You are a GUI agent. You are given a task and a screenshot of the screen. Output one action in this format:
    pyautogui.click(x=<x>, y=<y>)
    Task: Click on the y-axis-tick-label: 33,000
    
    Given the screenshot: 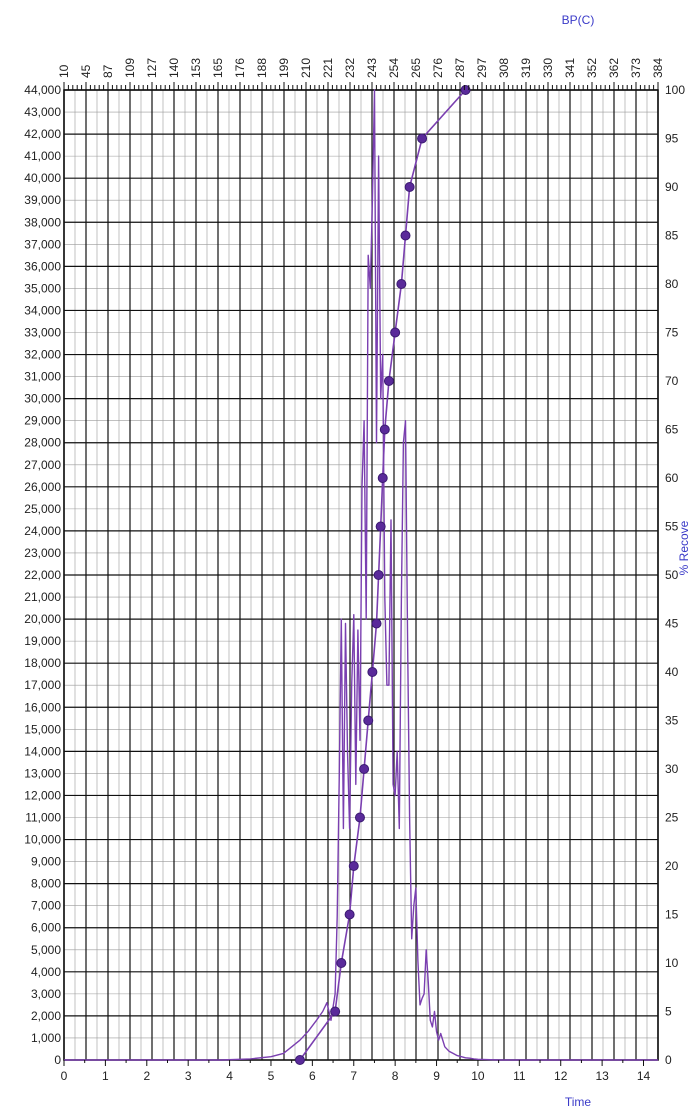 What is the action you would take?
    pyautogui.click(x=42, y=333)
    